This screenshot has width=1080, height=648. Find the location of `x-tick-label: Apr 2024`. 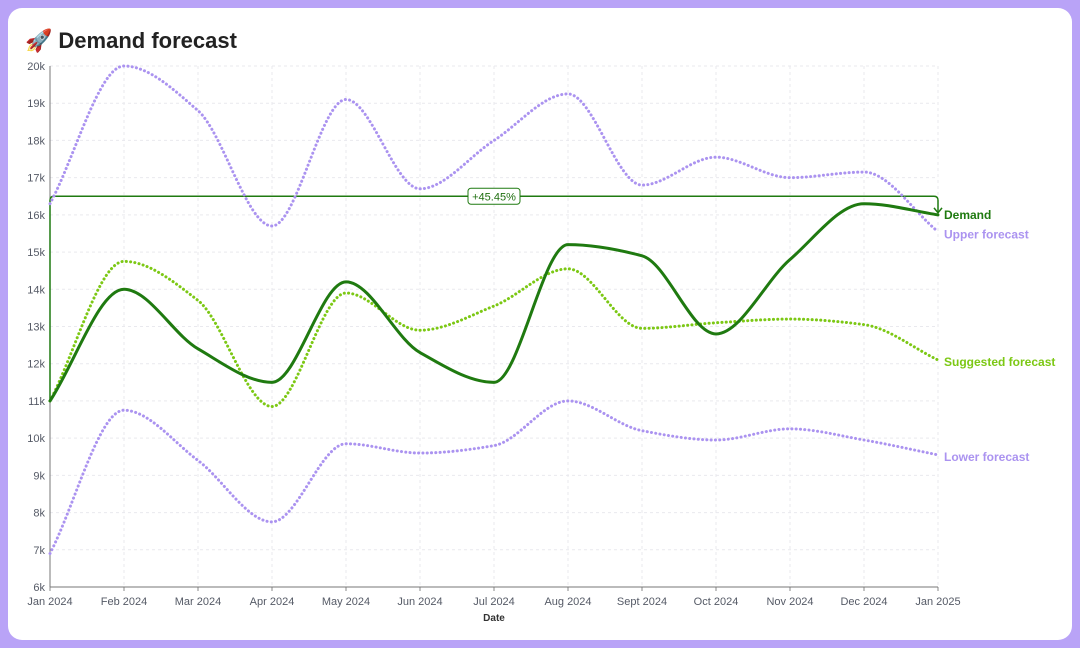

x-tick-label: Apr 2024 is located at coordinates (272, 602).